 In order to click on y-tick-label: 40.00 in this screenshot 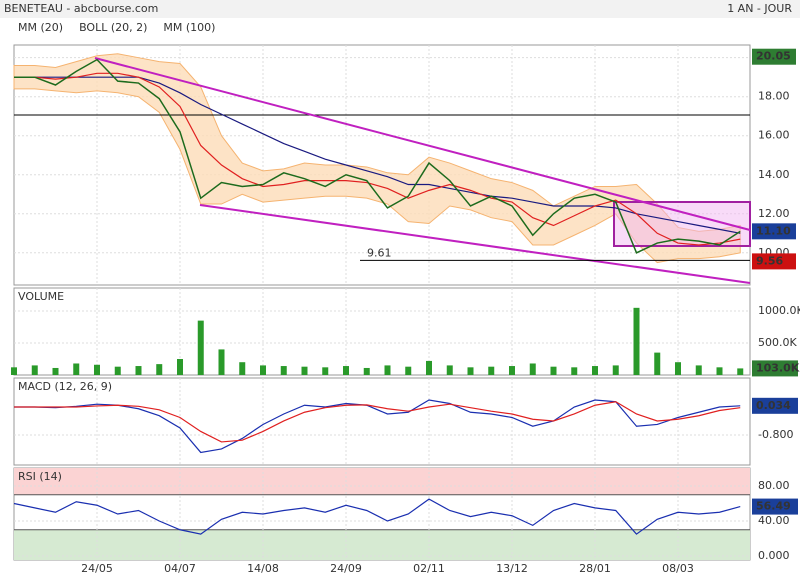, I will do `click(774, 520)`.